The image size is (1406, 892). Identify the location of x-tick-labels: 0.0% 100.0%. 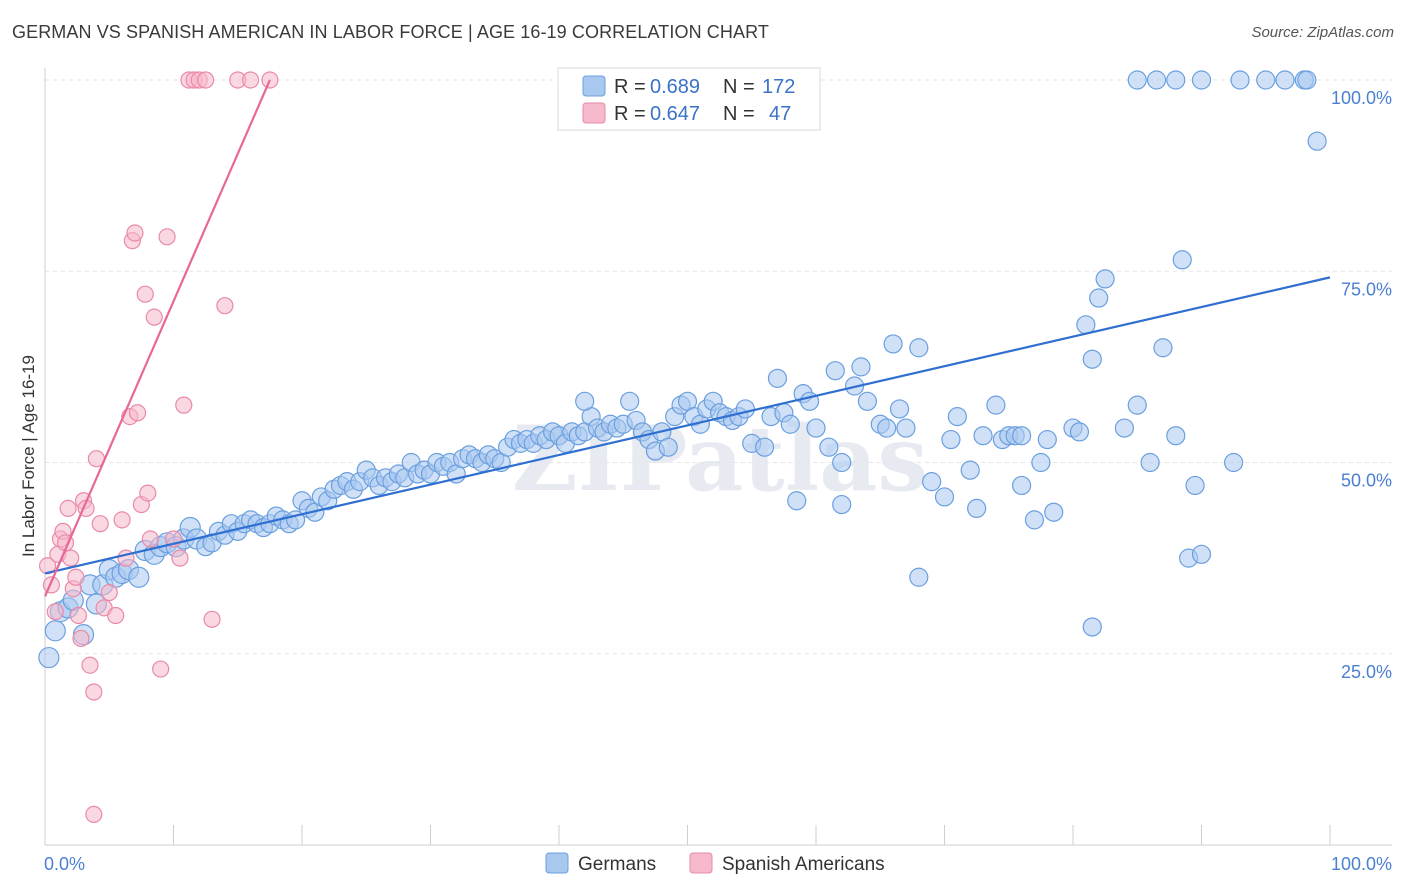
(718, 864).